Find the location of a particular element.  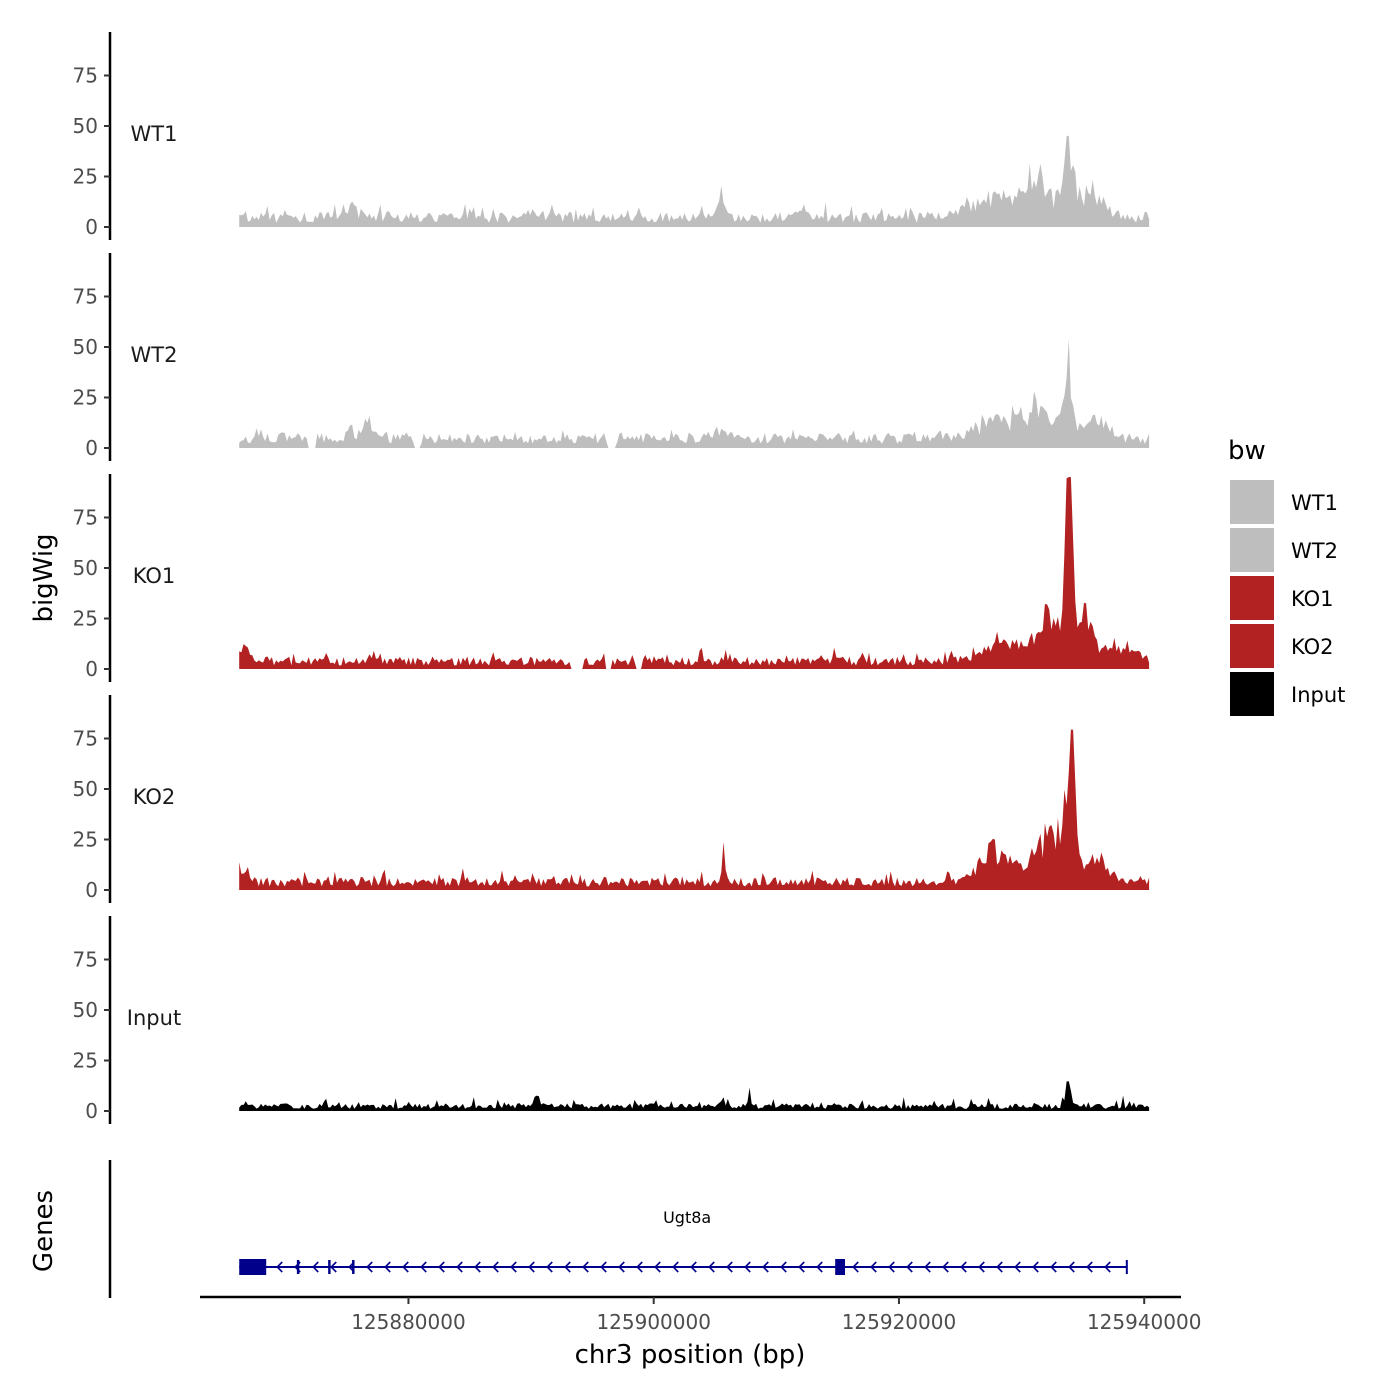

signal-area-input is located at coordinates (694, 1096).